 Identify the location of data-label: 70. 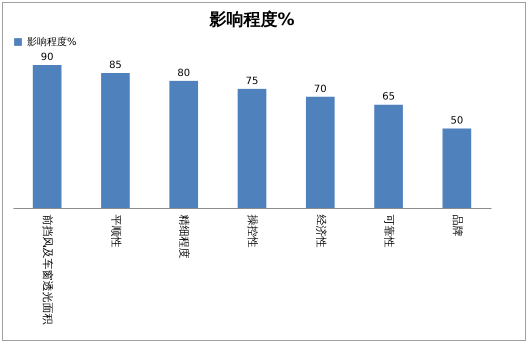
(320, 89).